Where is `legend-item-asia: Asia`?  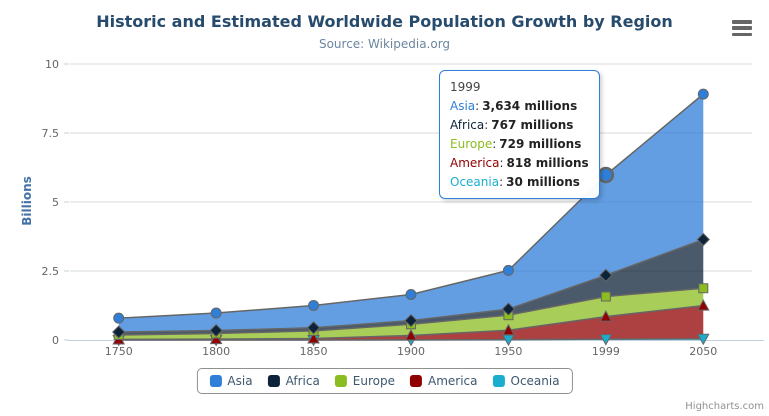 legend-item-asia: Asia is located at coordinates (231, 381).